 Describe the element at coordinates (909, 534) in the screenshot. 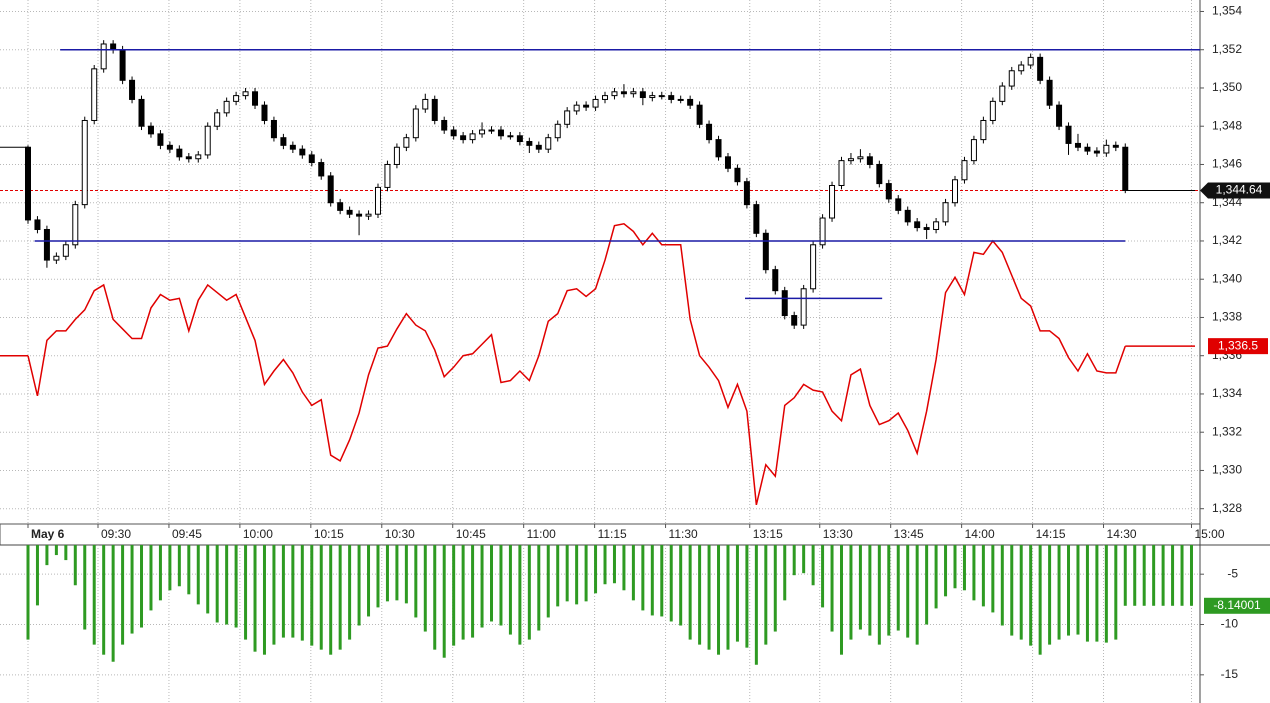

I see `x-tick-label: 13:45` at that location.